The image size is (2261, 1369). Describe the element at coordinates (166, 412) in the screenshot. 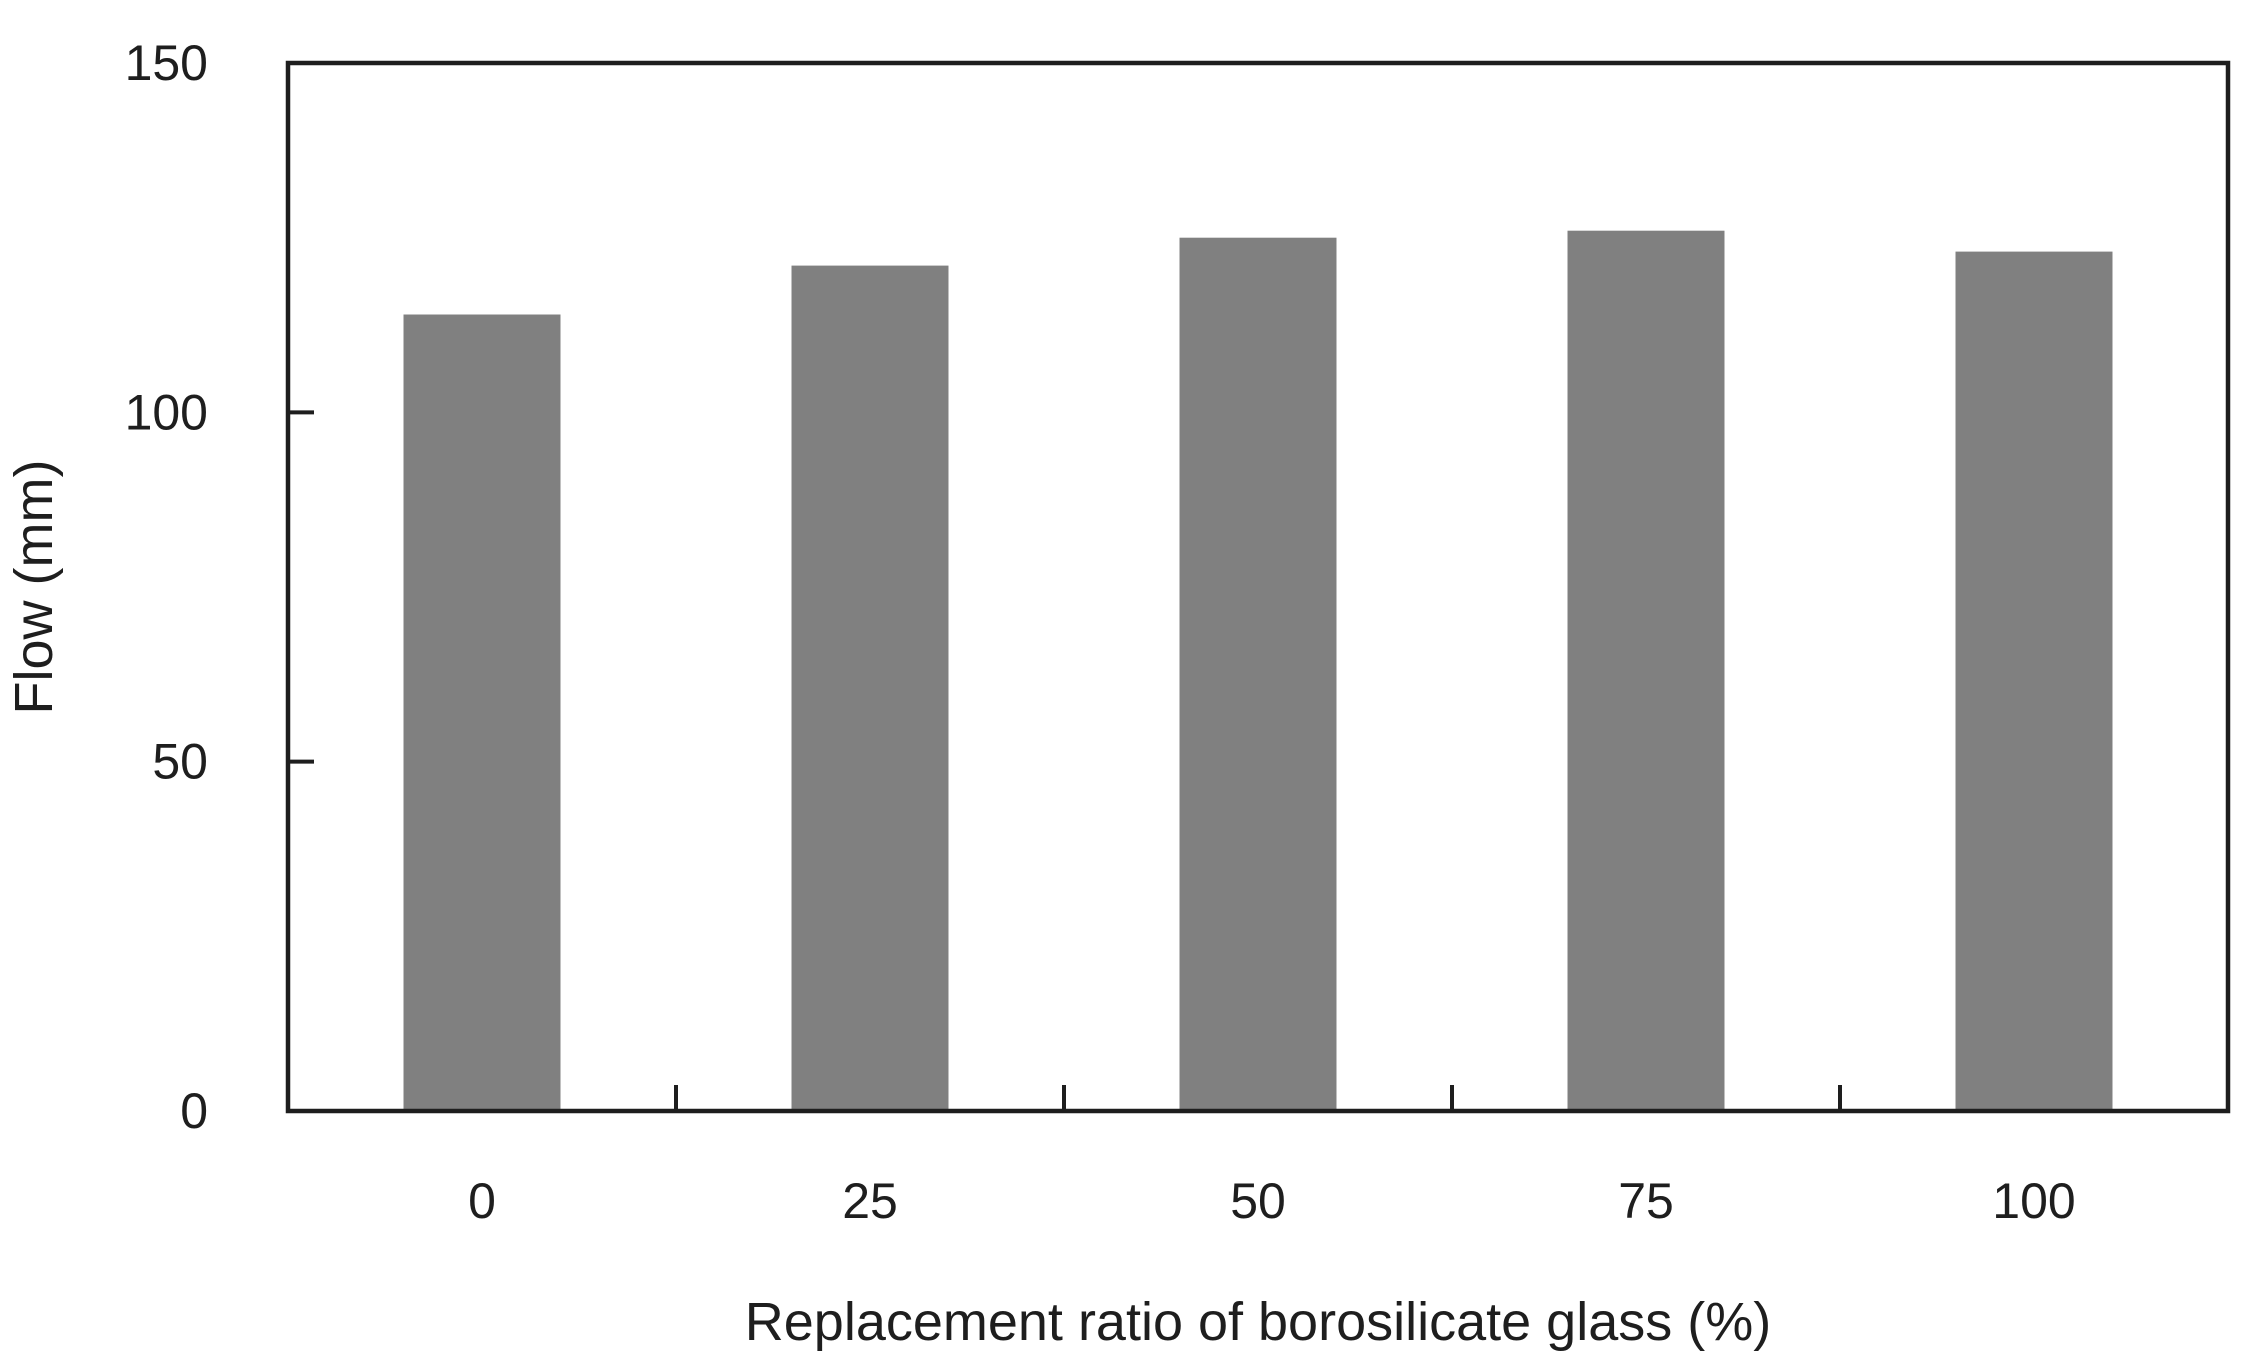

I see `y-tick-label-100: 100` at that location.